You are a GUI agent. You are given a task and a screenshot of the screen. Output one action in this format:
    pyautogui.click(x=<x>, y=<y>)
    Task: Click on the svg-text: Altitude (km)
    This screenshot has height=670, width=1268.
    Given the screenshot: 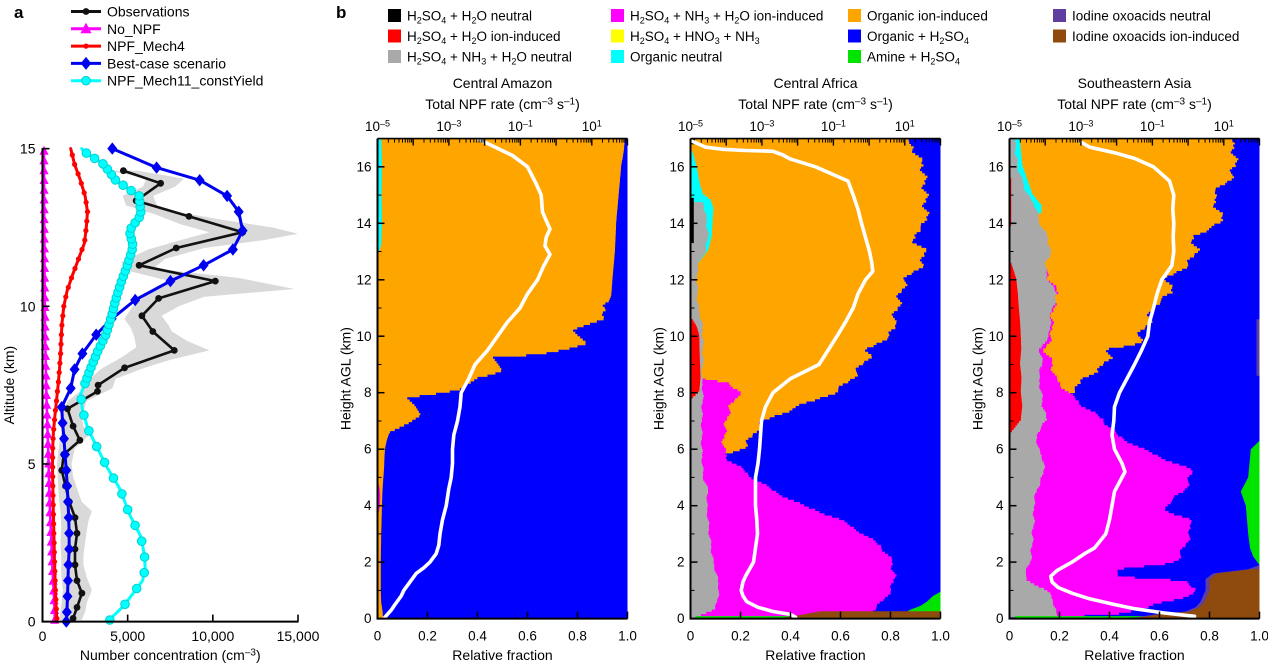 What is the action you would take?
    pyautogui.click(x=9, y=385)
    